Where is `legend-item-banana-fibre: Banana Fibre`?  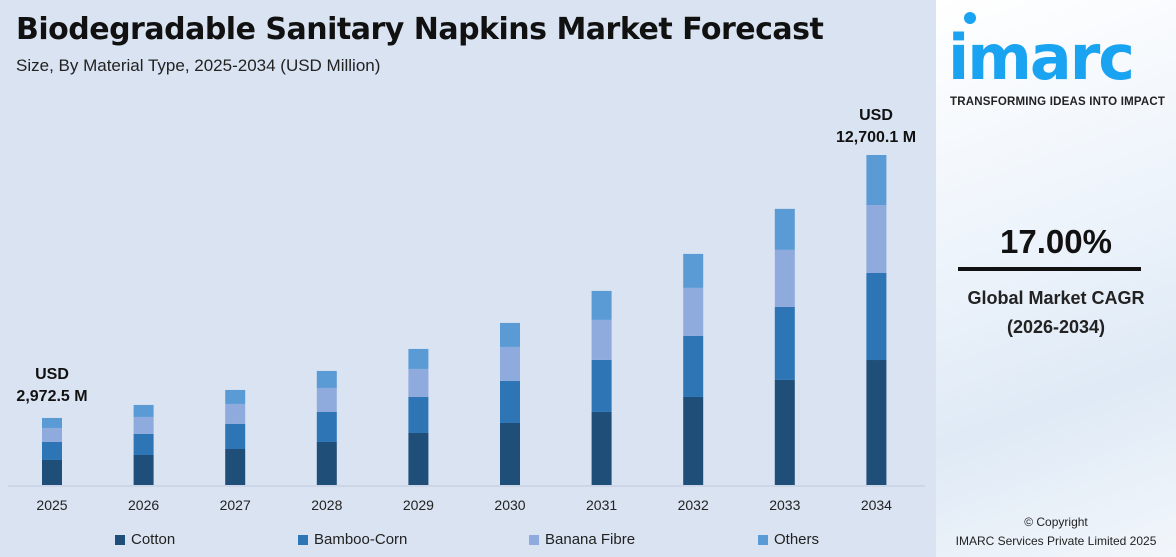
legend-item-banana-fibre: Banana Fibre is located at coordinates (582, 539).